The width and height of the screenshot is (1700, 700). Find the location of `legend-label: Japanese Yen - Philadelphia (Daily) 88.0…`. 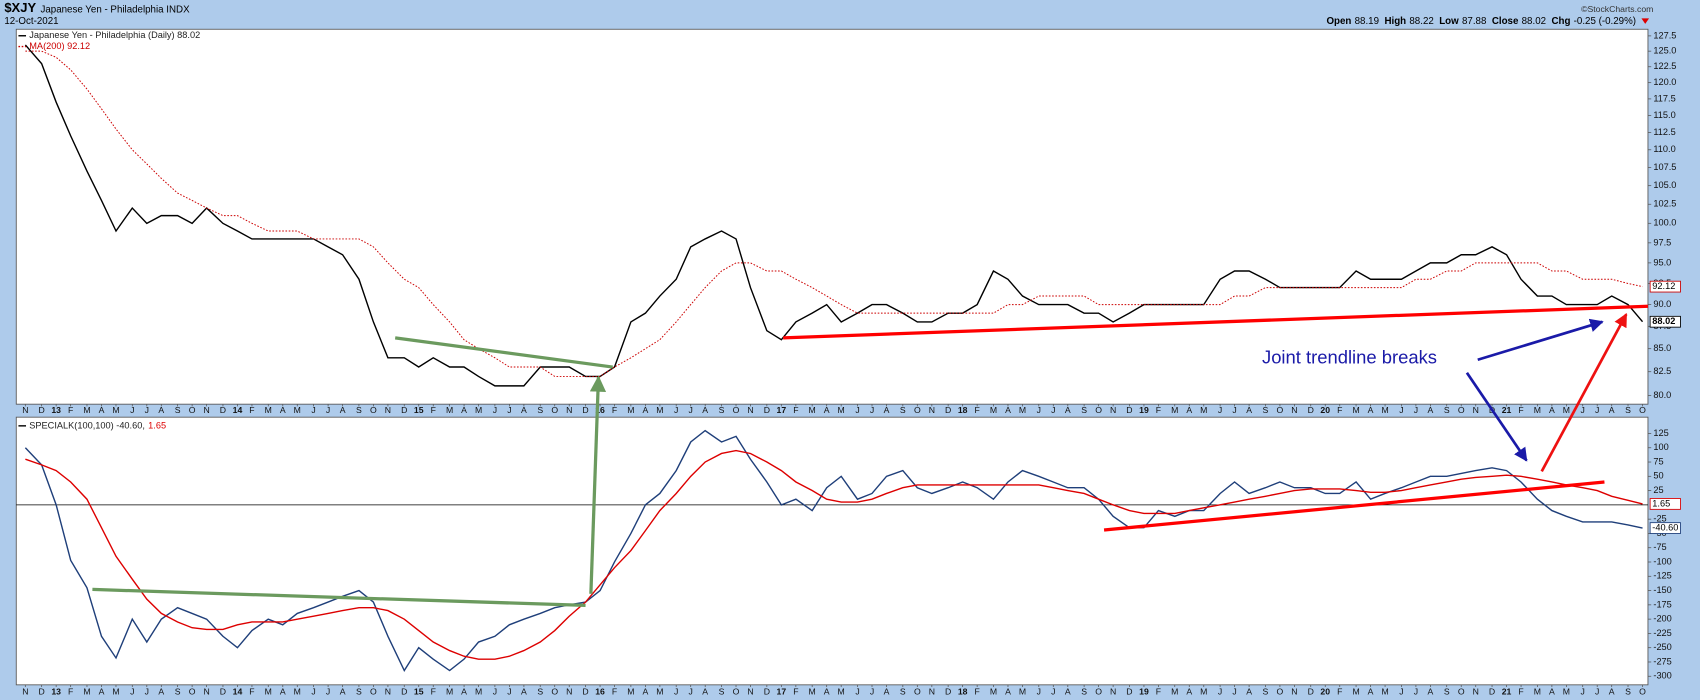

legend-label: Japanese Yen - Philadelphia (Daily) 88.0… is located at coordinates (114, 35).